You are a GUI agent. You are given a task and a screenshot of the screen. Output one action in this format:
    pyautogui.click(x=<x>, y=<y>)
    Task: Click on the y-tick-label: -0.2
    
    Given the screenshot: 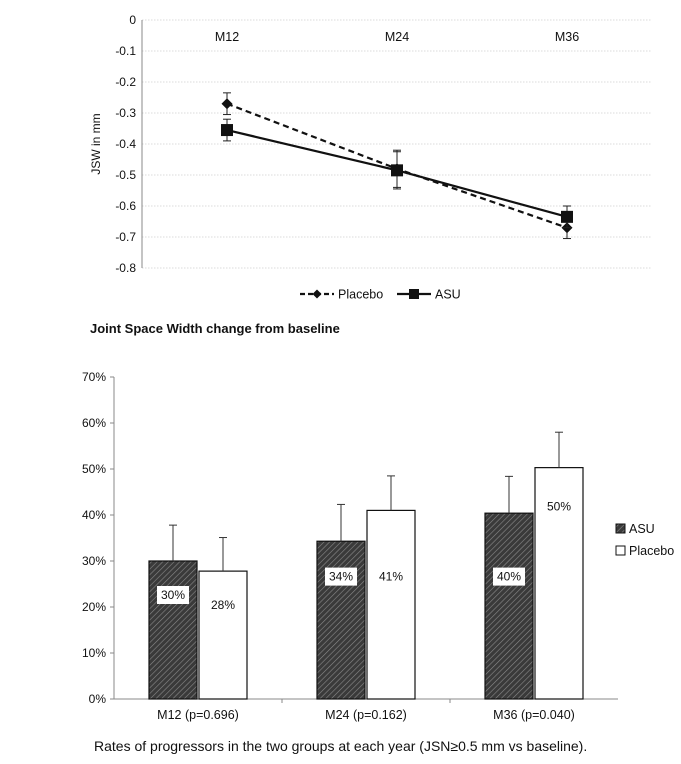 What is the action you would take?
    pyautogui.click(x=125, y=82)
    